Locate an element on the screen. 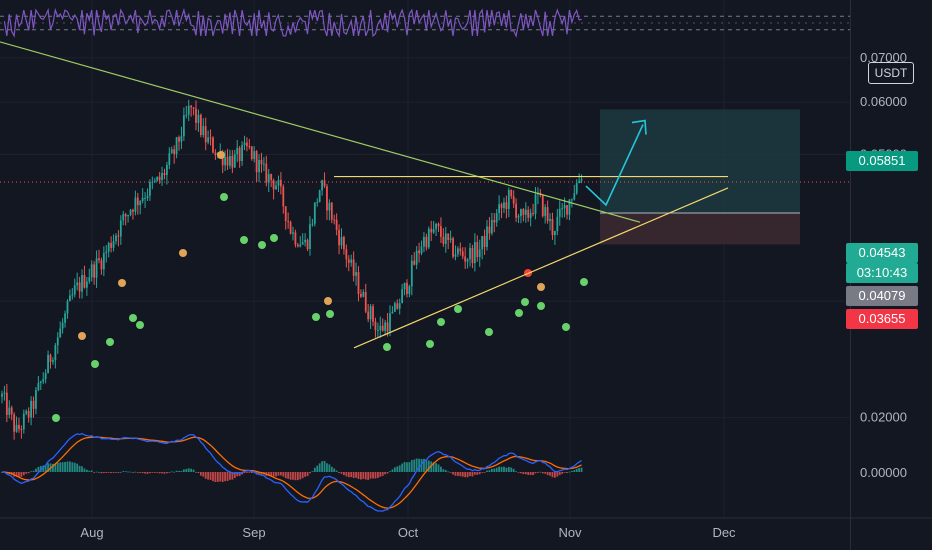  time-tick-label: Nov is located at coordinates (570, 532).